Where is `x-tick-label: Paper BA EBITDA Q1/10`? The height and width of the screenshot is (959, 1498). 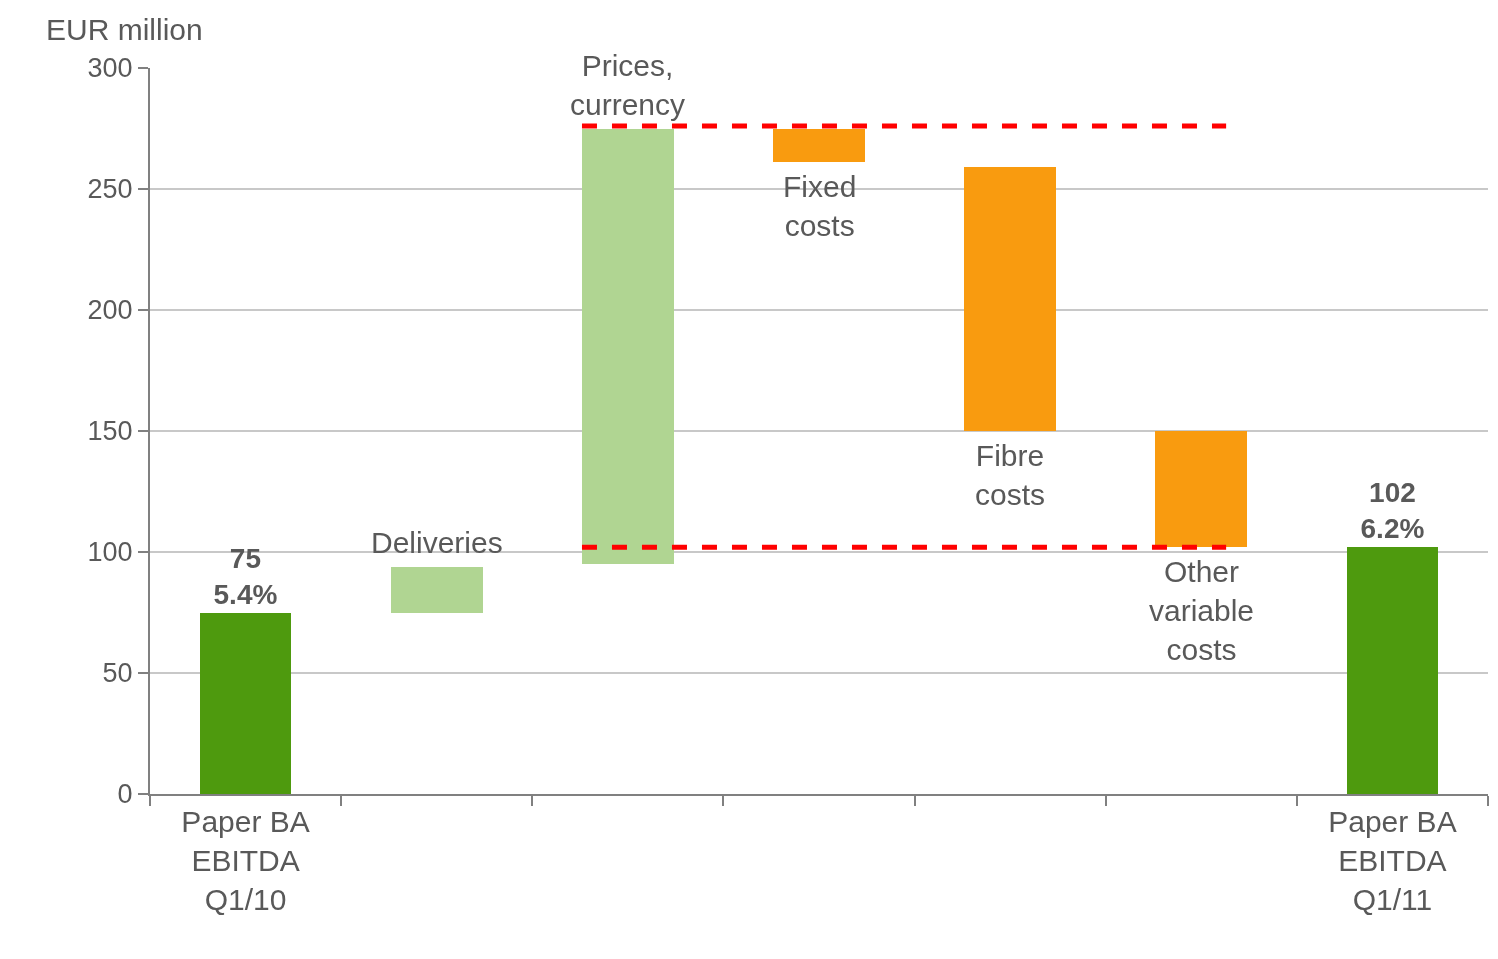
x-tick-label: Paper BA EBITDA Q1/10 is located at coordinates (245, 860).